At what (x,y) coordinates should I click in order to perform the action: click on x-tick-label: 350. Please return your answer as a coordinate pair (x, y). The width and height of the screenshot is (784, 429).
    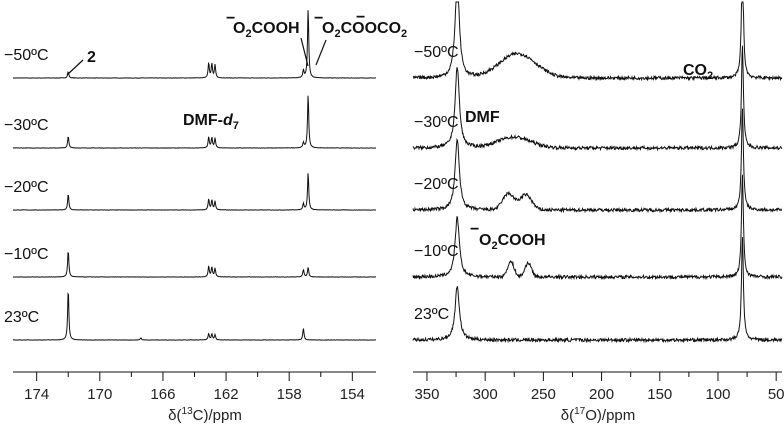
    Looking at the image, I should click on (426, 394).